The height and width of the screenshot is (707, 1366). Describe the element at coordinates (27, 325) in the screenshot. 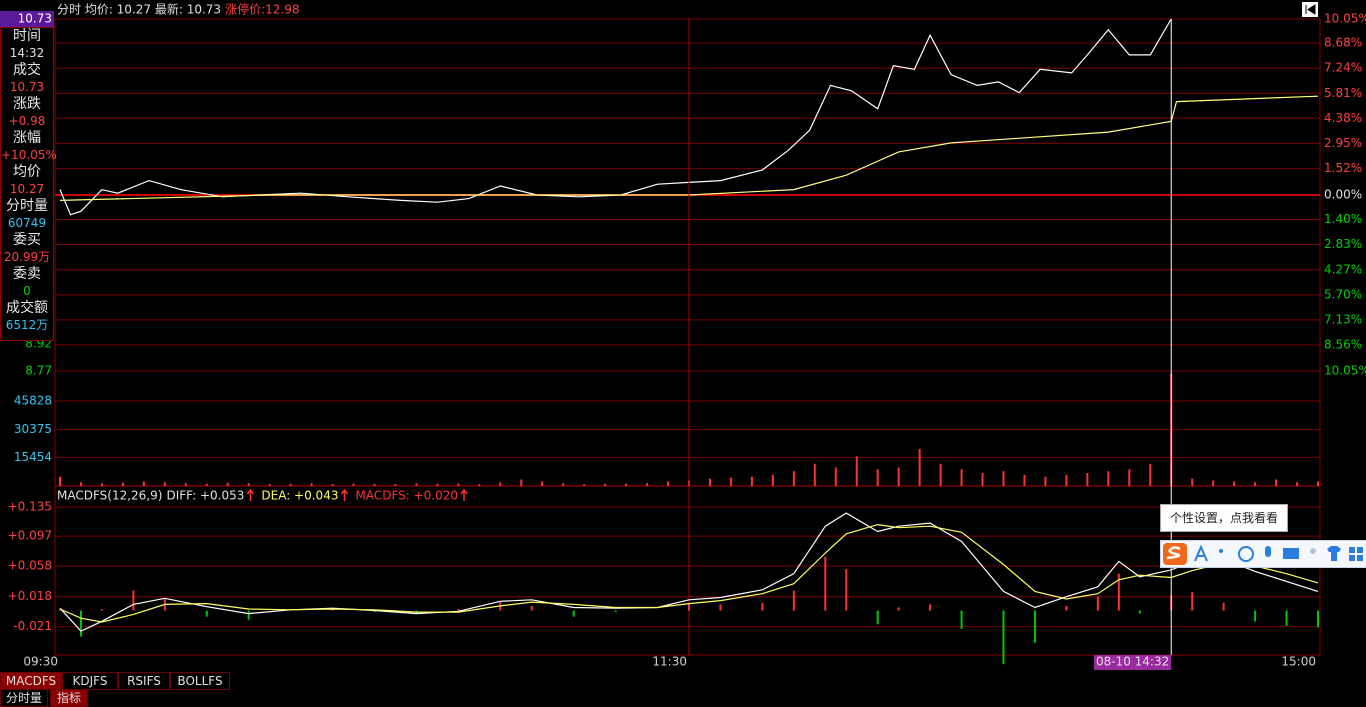

I see `info-value: 6512万` at that location.